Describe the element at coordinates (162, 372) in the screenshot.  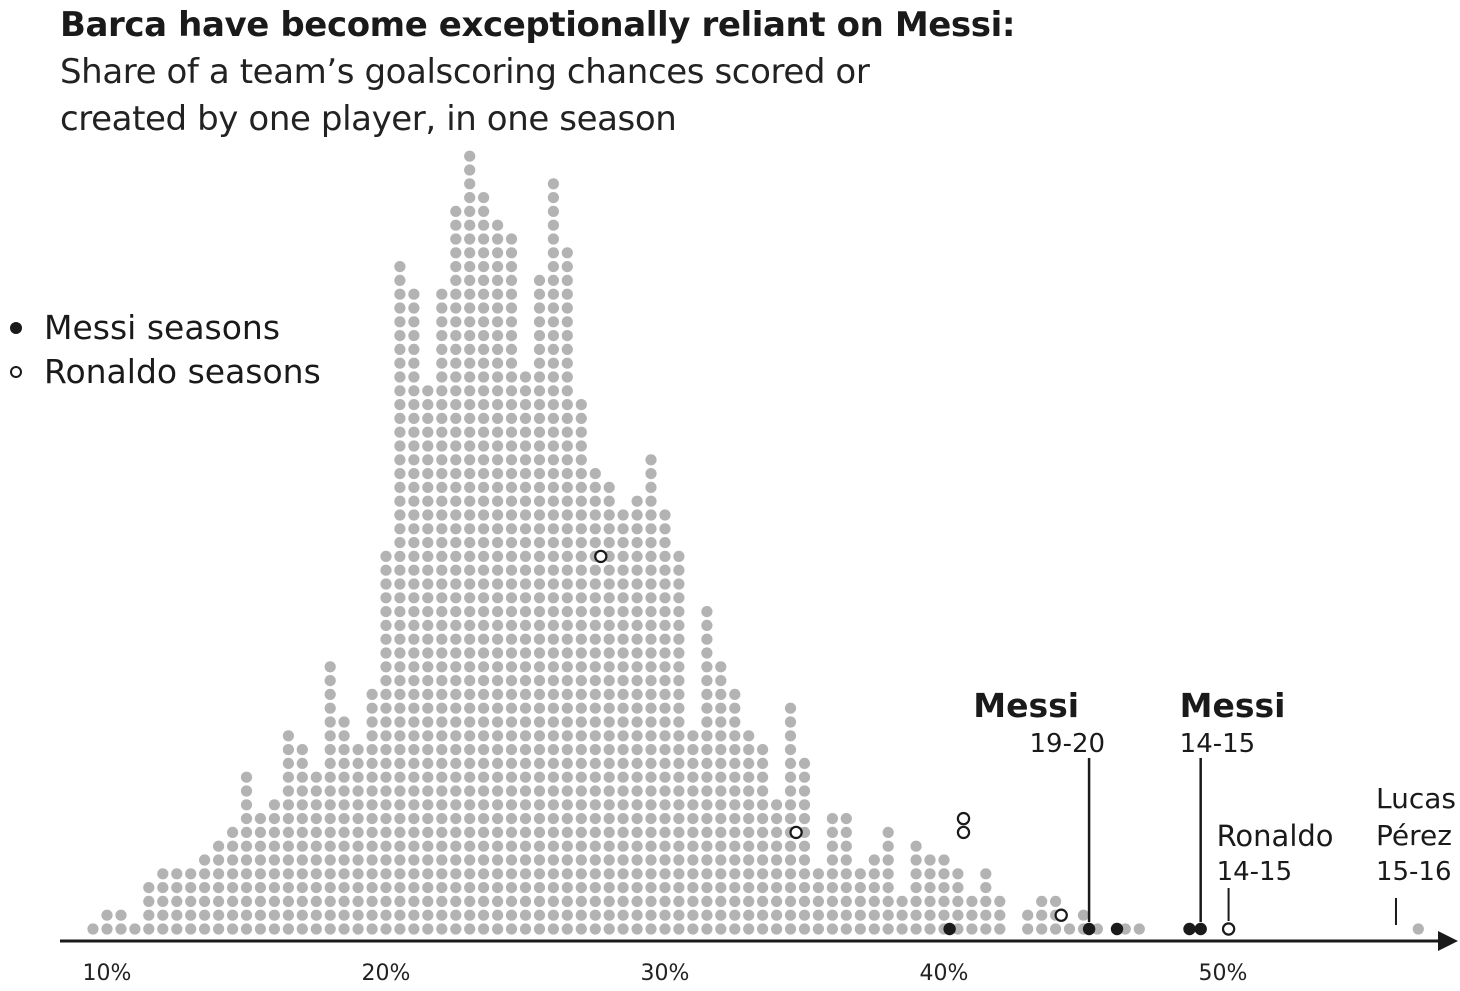
I see `legend-item-ronaldo: Ronaldo seasons` at that location.